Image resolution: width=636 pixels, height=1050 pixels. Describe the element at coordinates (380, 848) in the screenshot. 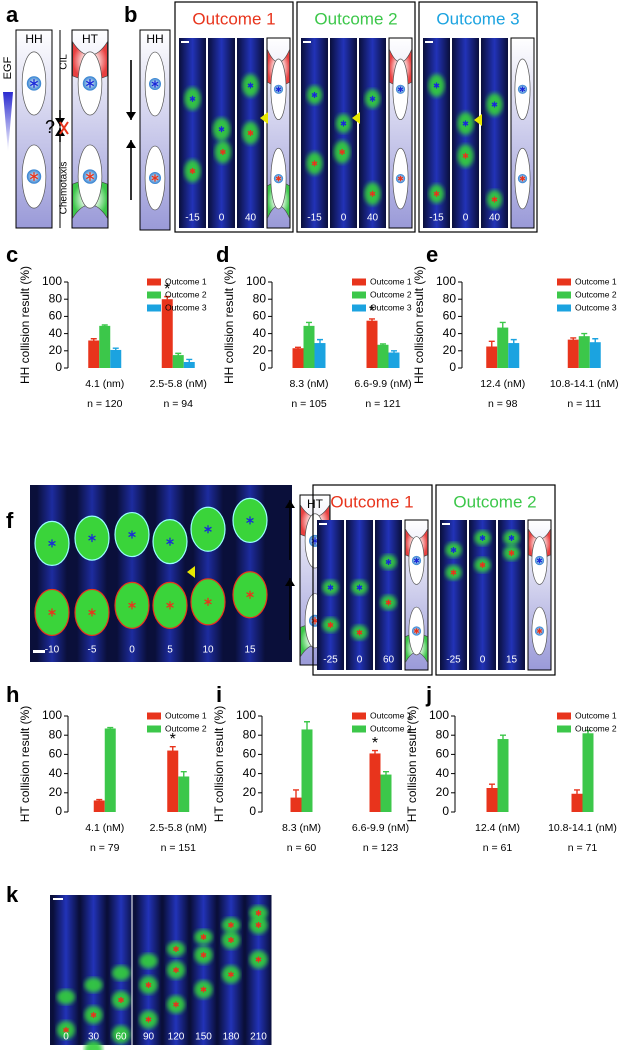

I see `sample-size: n = 123` at that location.